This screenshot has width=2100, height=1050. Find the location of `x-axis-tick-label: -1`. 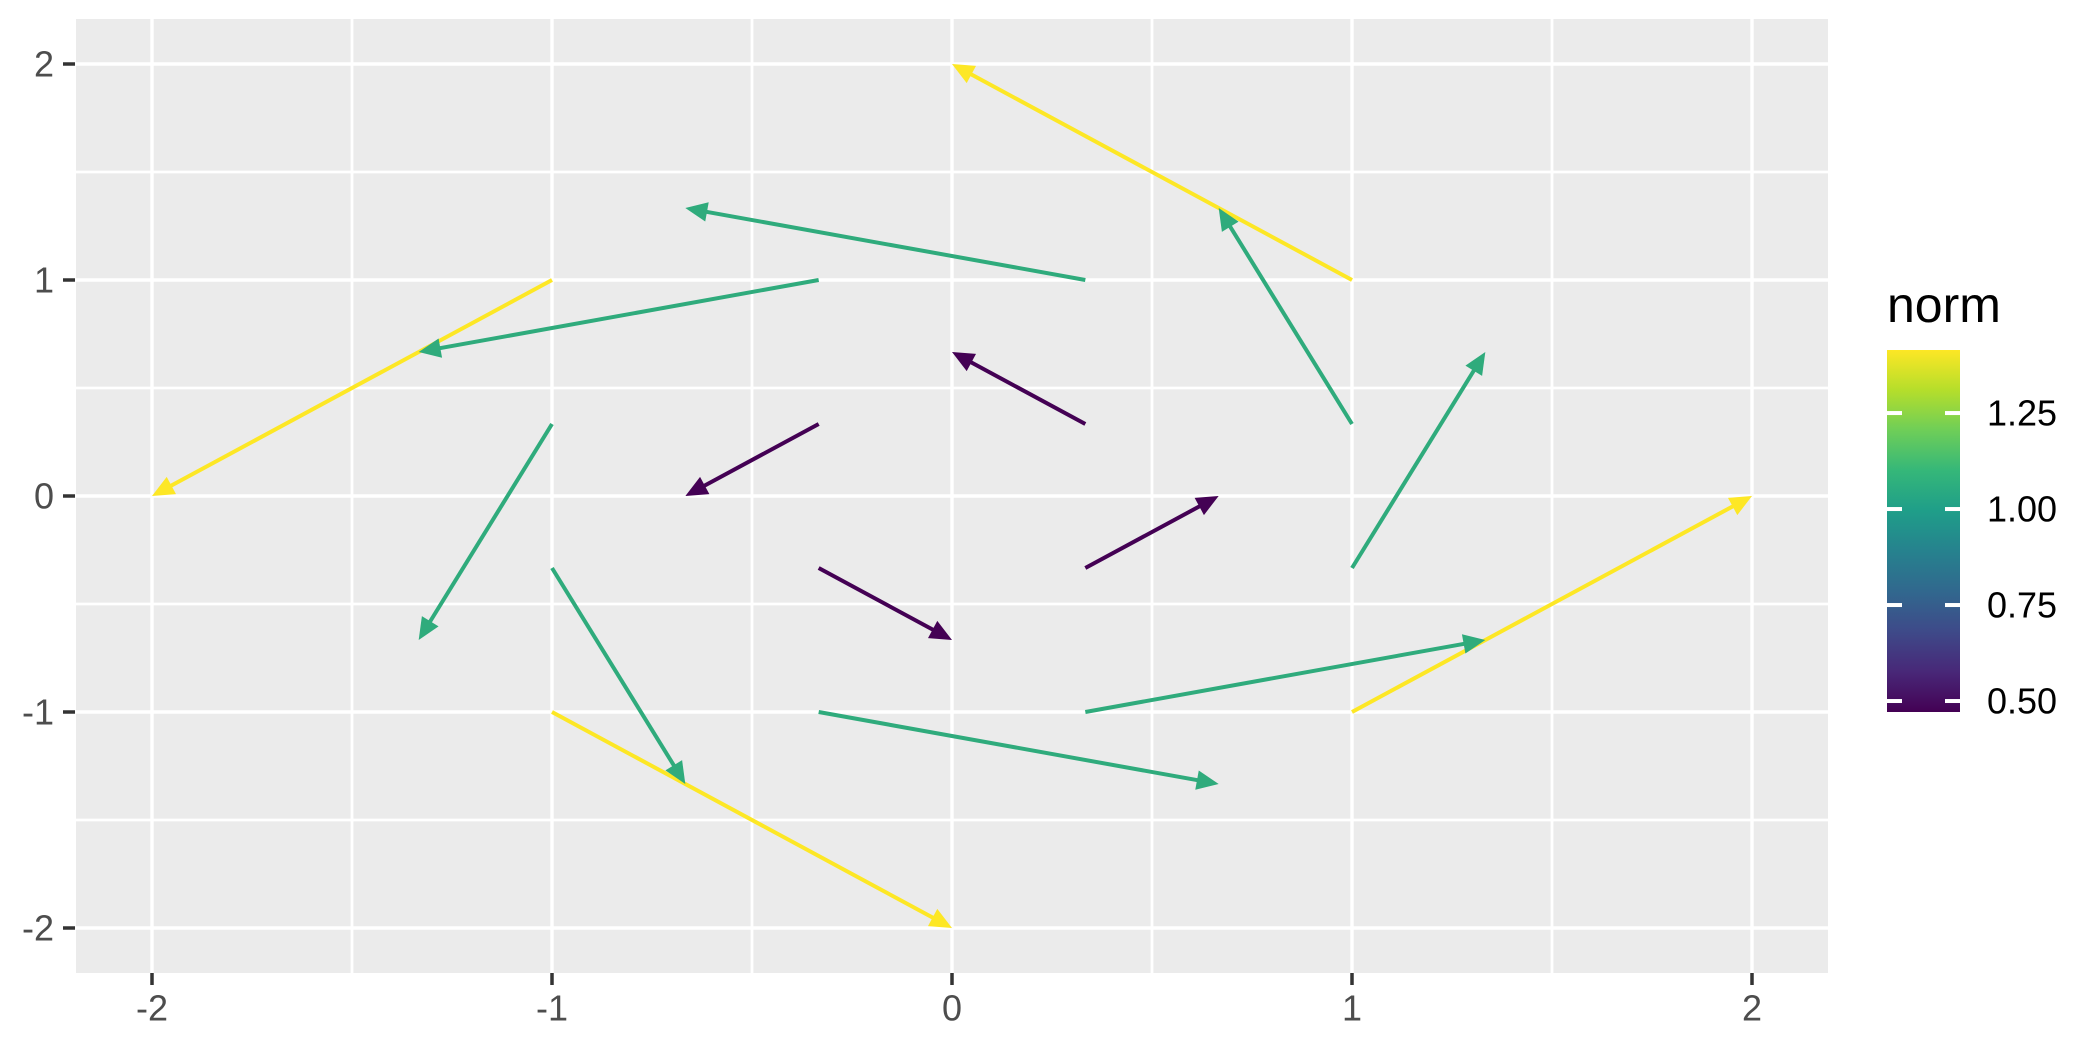

x-axis-tick-label: -1 is located at coordinates (552, 1008).